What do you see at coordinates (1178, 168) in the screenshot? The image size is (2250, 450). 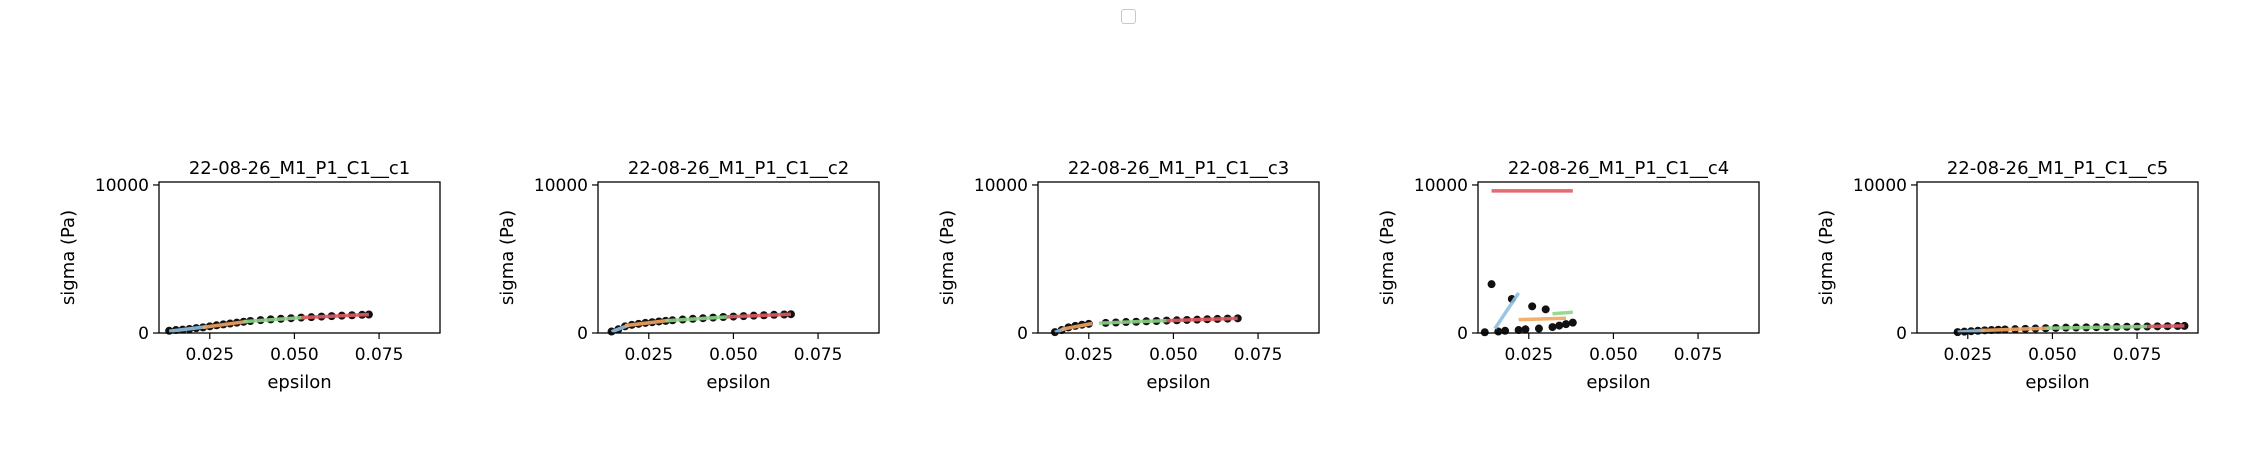 I see `chart-title: 22-08-26_M1_P1_C1__c3` at bounding box center [1178, 168].